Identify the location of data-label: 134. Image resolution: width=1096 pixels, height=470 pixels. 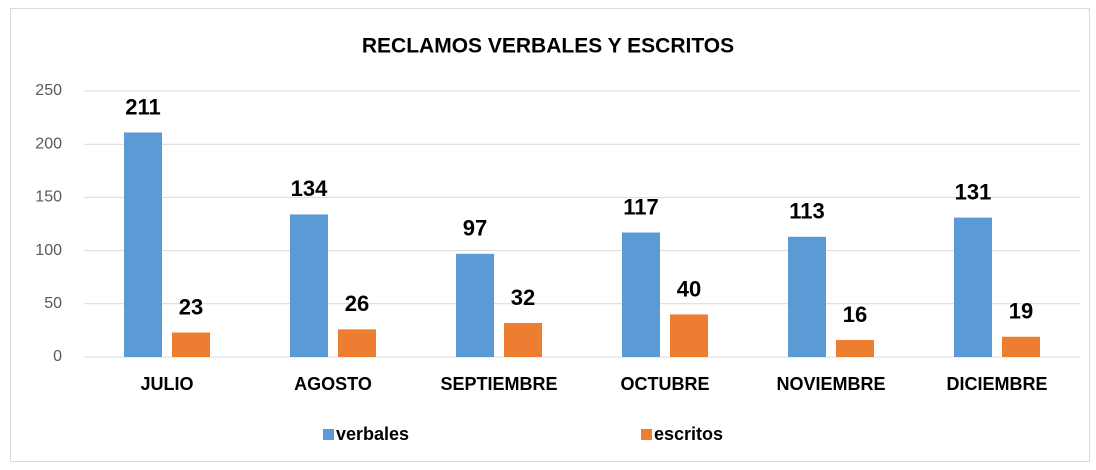
(309, 188).